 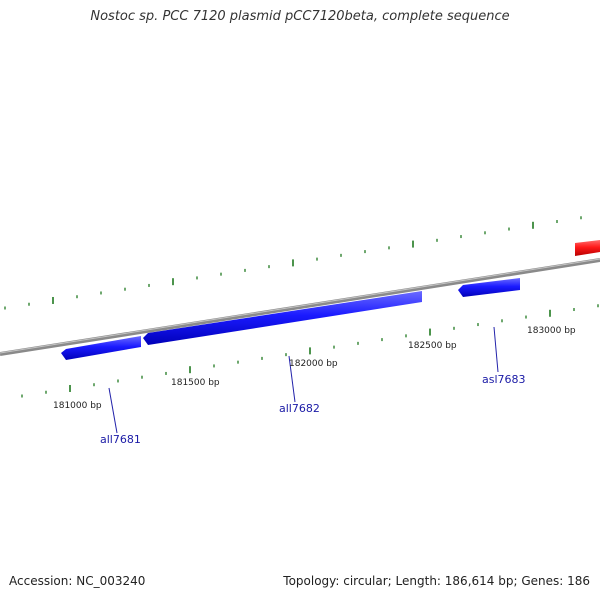 I want to click on scale-label-181500: 181500 bp, so click(x=195, y=383).